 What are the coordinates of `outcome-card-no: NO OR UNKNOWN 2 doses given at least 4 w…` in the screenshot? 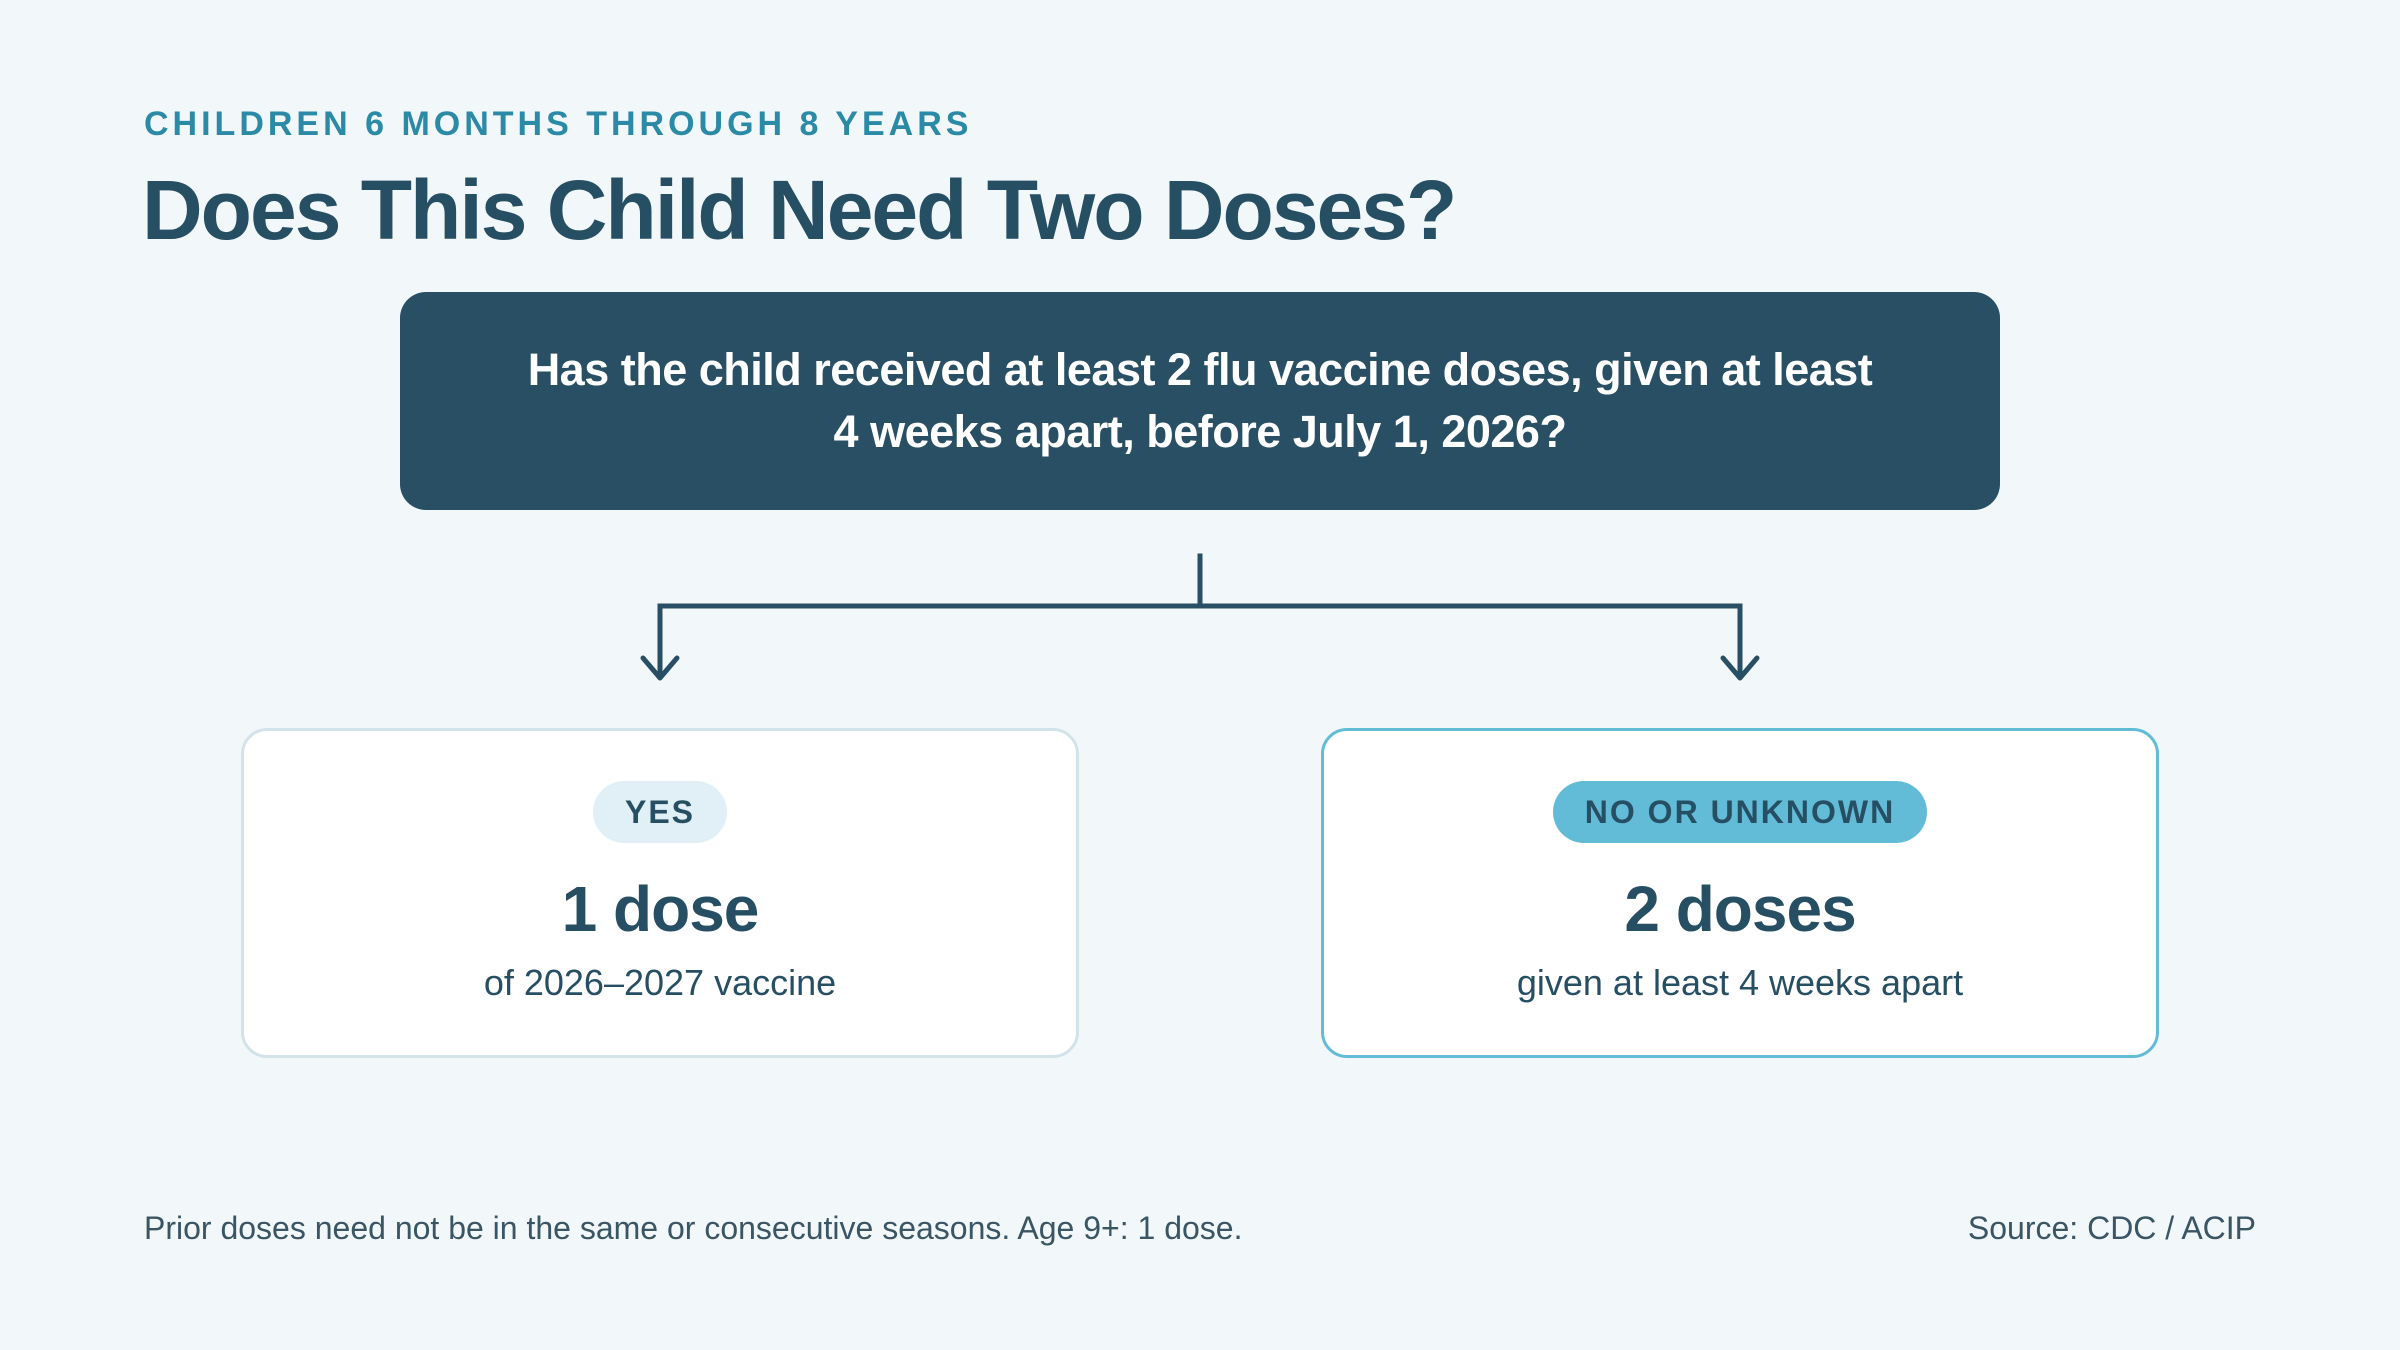 It's located at (1740, 893).